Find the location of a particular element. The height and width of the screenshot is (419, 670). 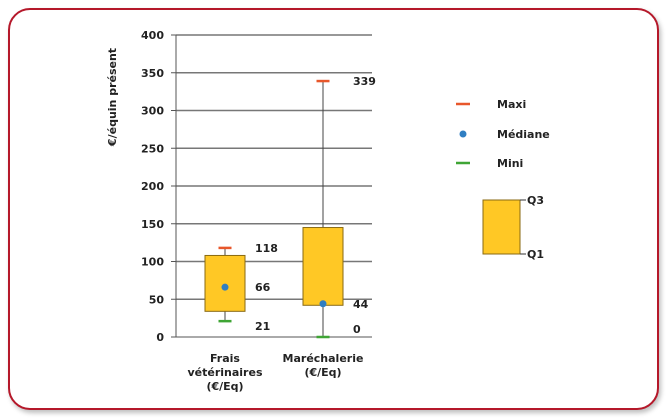

y-tick-label: 400 is located at coordinates (152, 35).